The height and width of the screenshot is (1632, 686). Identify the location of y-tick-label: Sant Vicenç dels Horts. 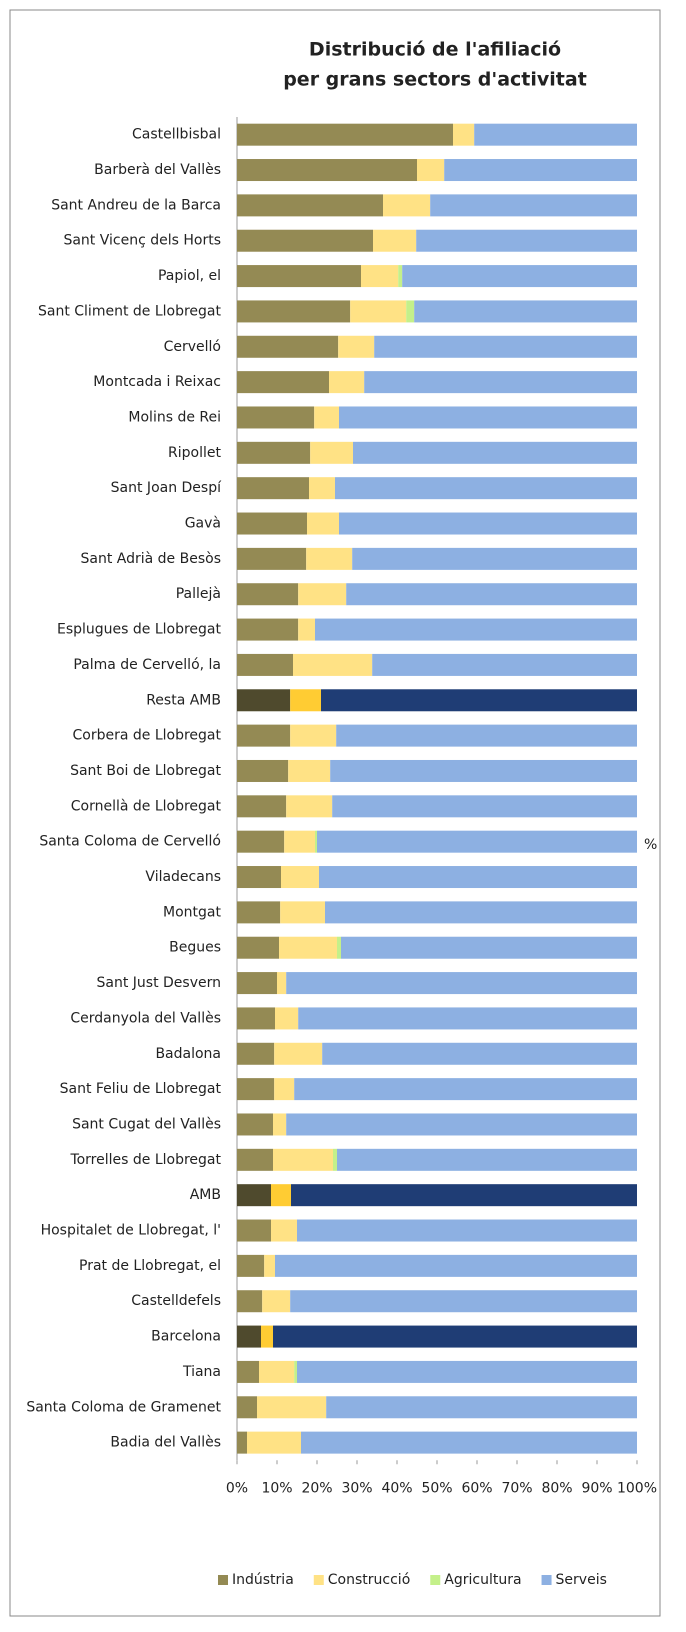
(142, 241).